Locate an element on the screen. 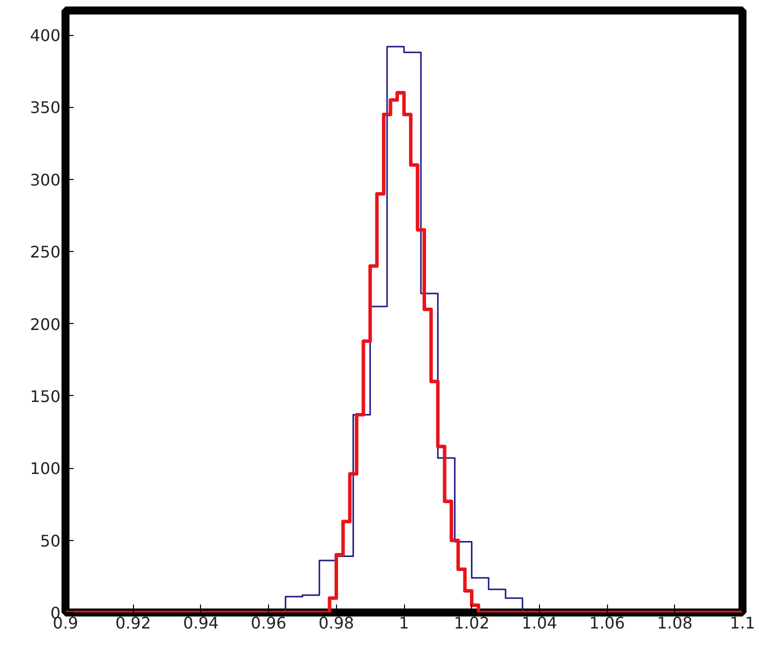  x-tick-label: 0.98 is located at coordinates (336, 623).